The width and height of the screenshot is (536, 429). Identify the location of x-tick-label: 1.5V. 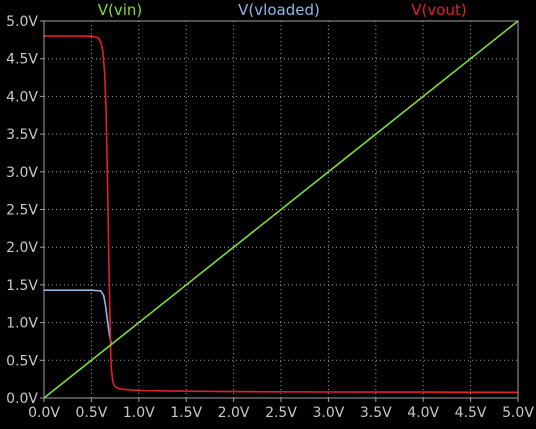
(186, 413).